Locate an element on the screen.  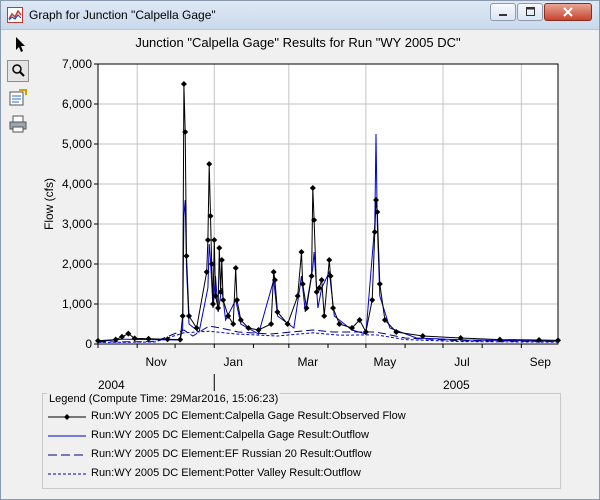
x-tick-label: Jan is located at coordinates (233, 362).